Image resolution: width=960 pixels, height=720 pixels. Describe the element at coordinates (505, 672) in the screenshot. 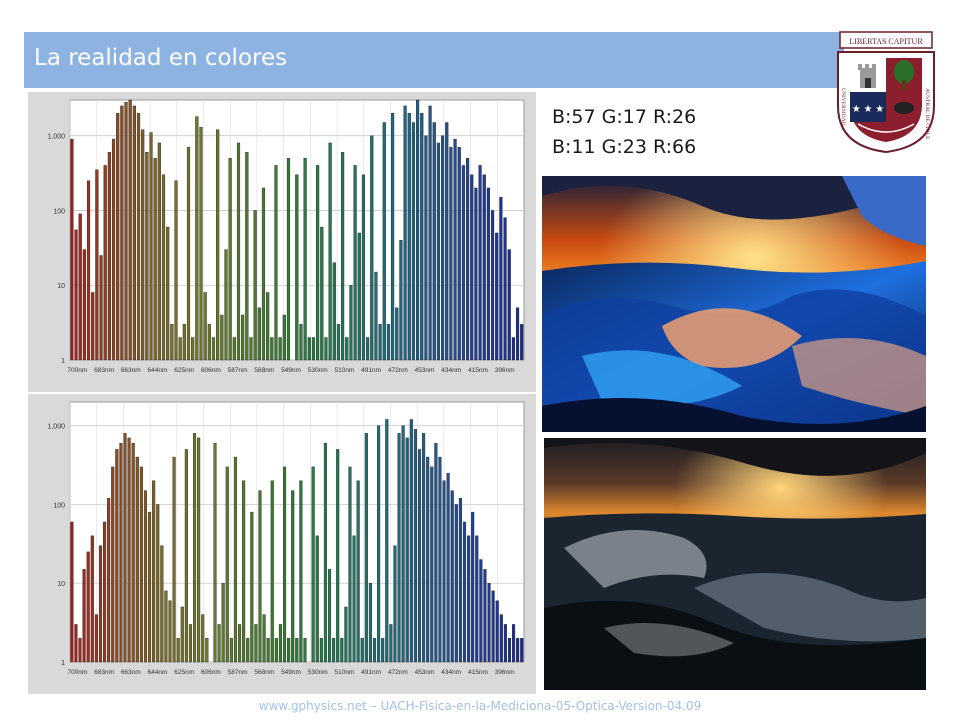

I see `x-tick-label: 396nm` at that location.